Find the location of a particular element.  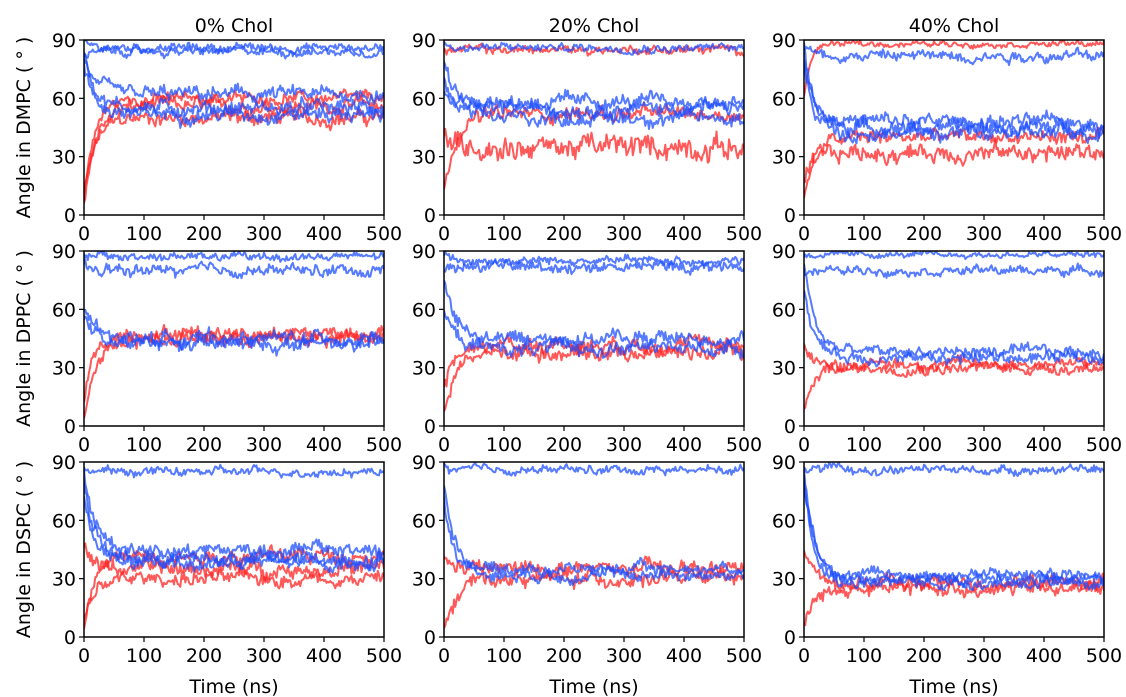

panel-0-1: 0 30 60 90 0 100 200 300 400 500 is located at coordinates (587, 137).